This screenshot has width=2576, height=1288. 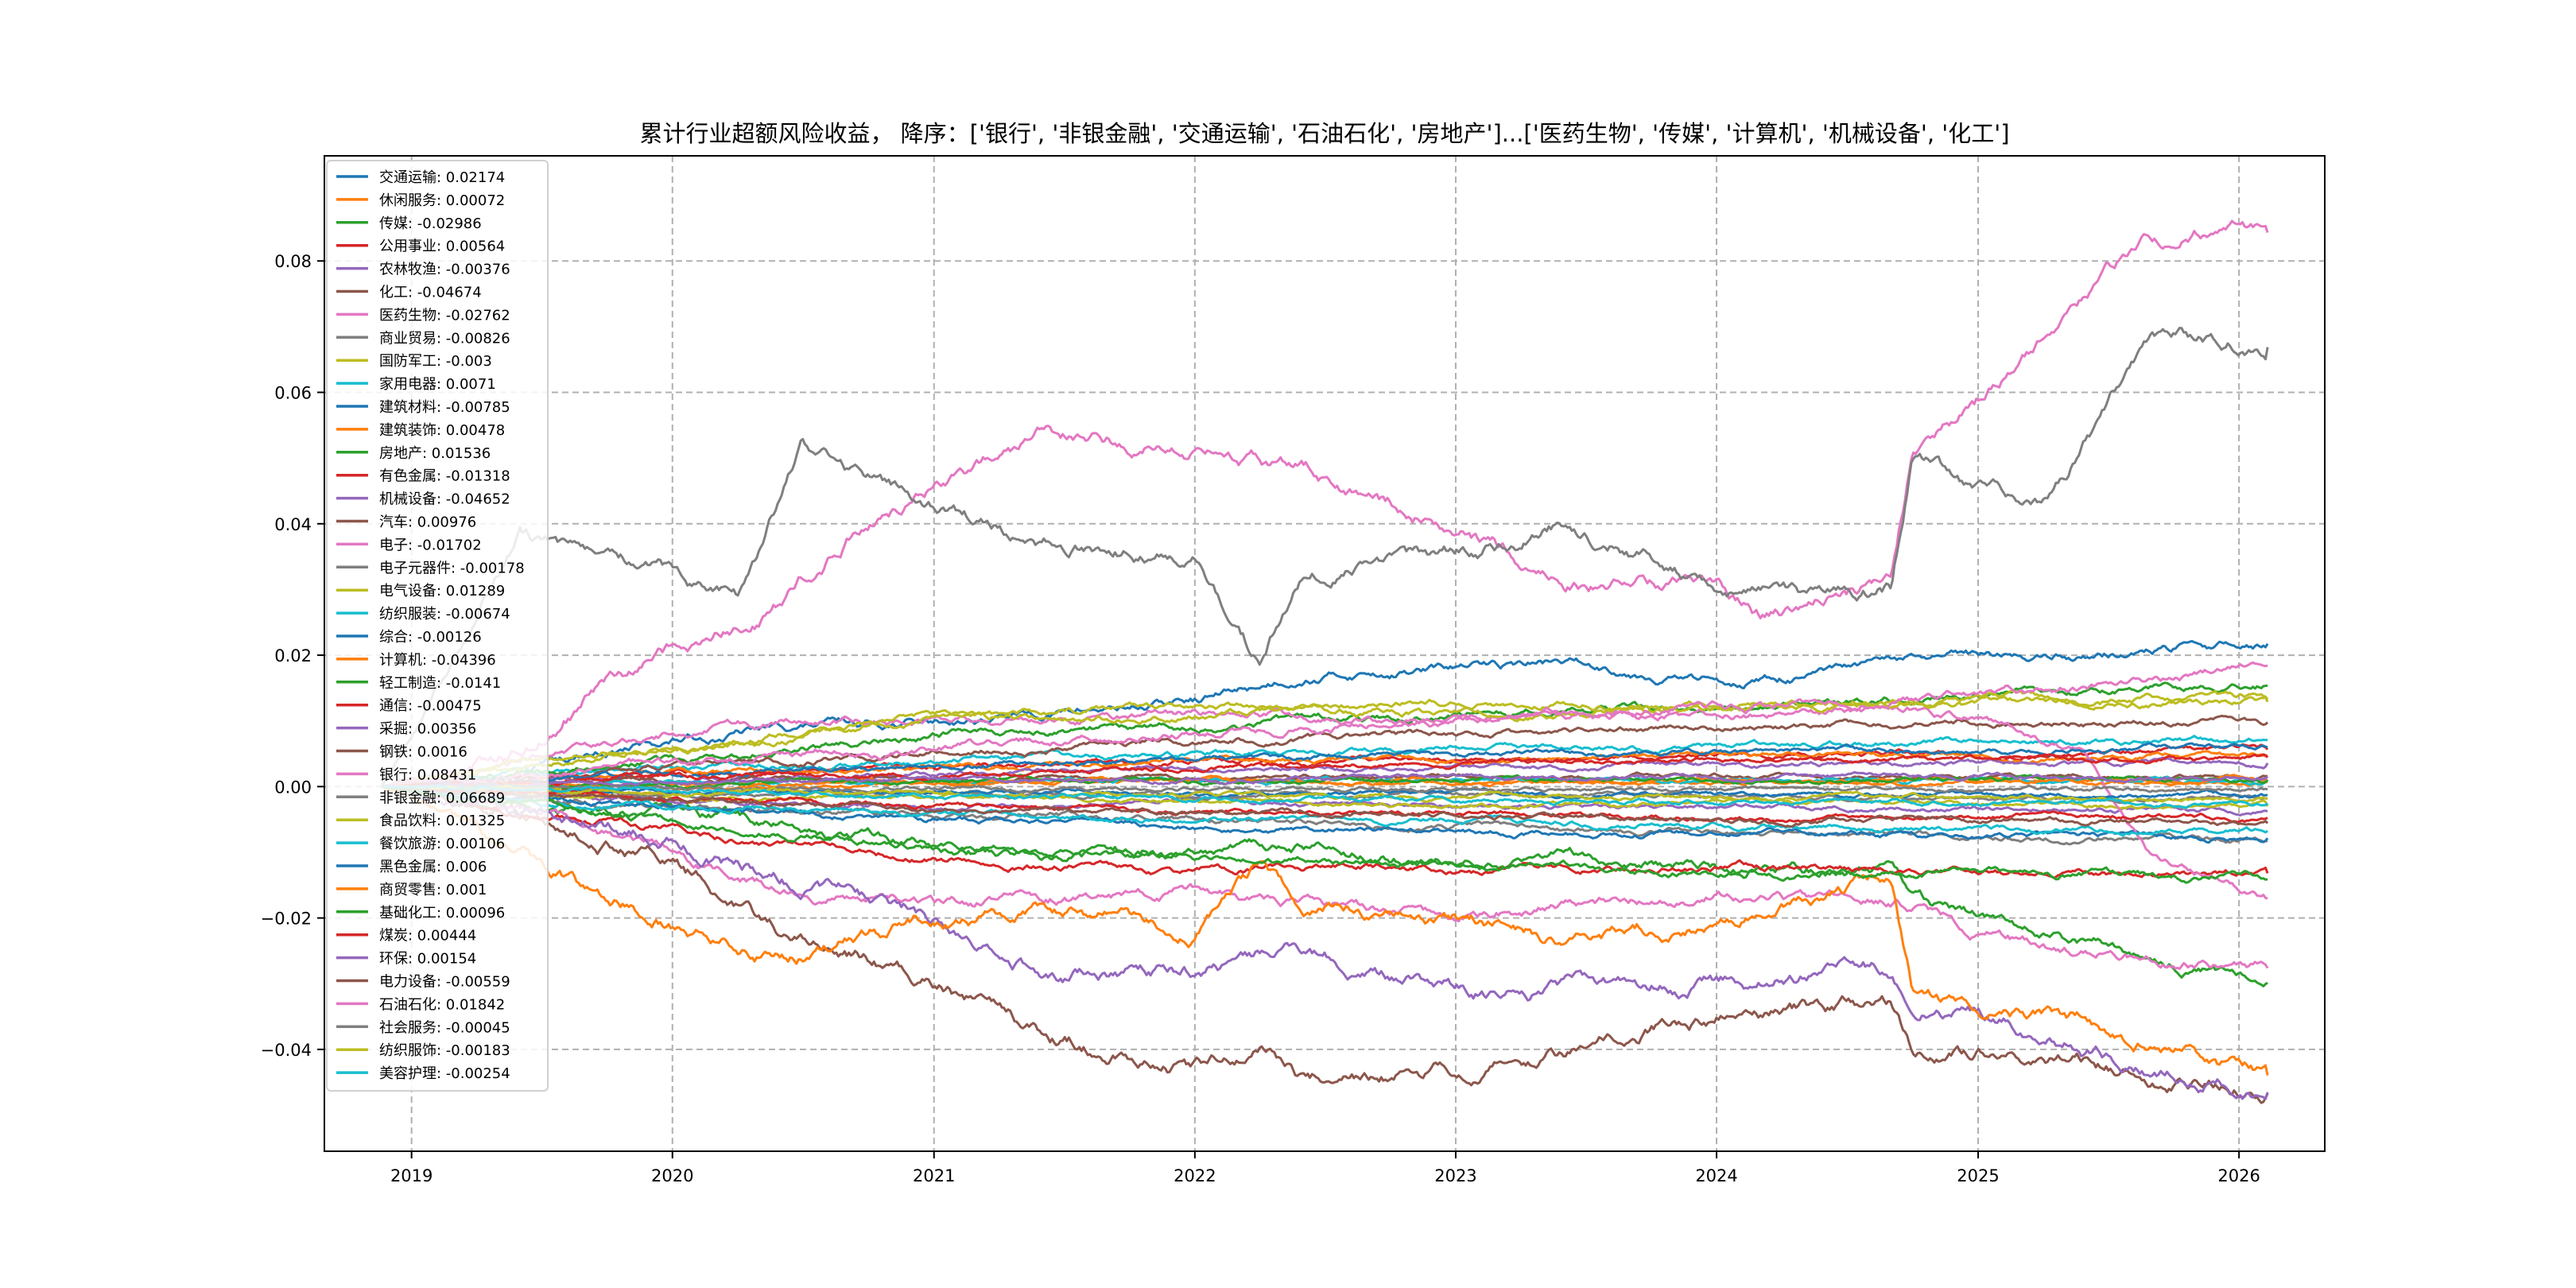 I want to click on legend-entry: 餐饮旅游: 0.00106, so click(x=442, y=844).